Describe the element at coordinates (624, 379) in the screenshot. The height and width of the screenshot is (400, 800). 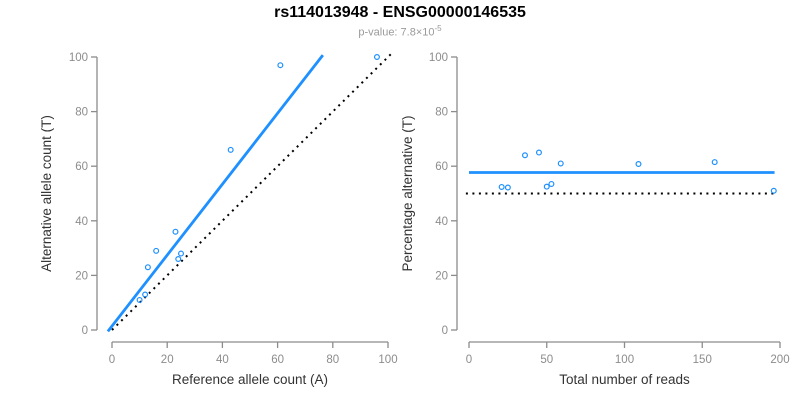
I see `x-axis-title: Total number of reads` at that location.